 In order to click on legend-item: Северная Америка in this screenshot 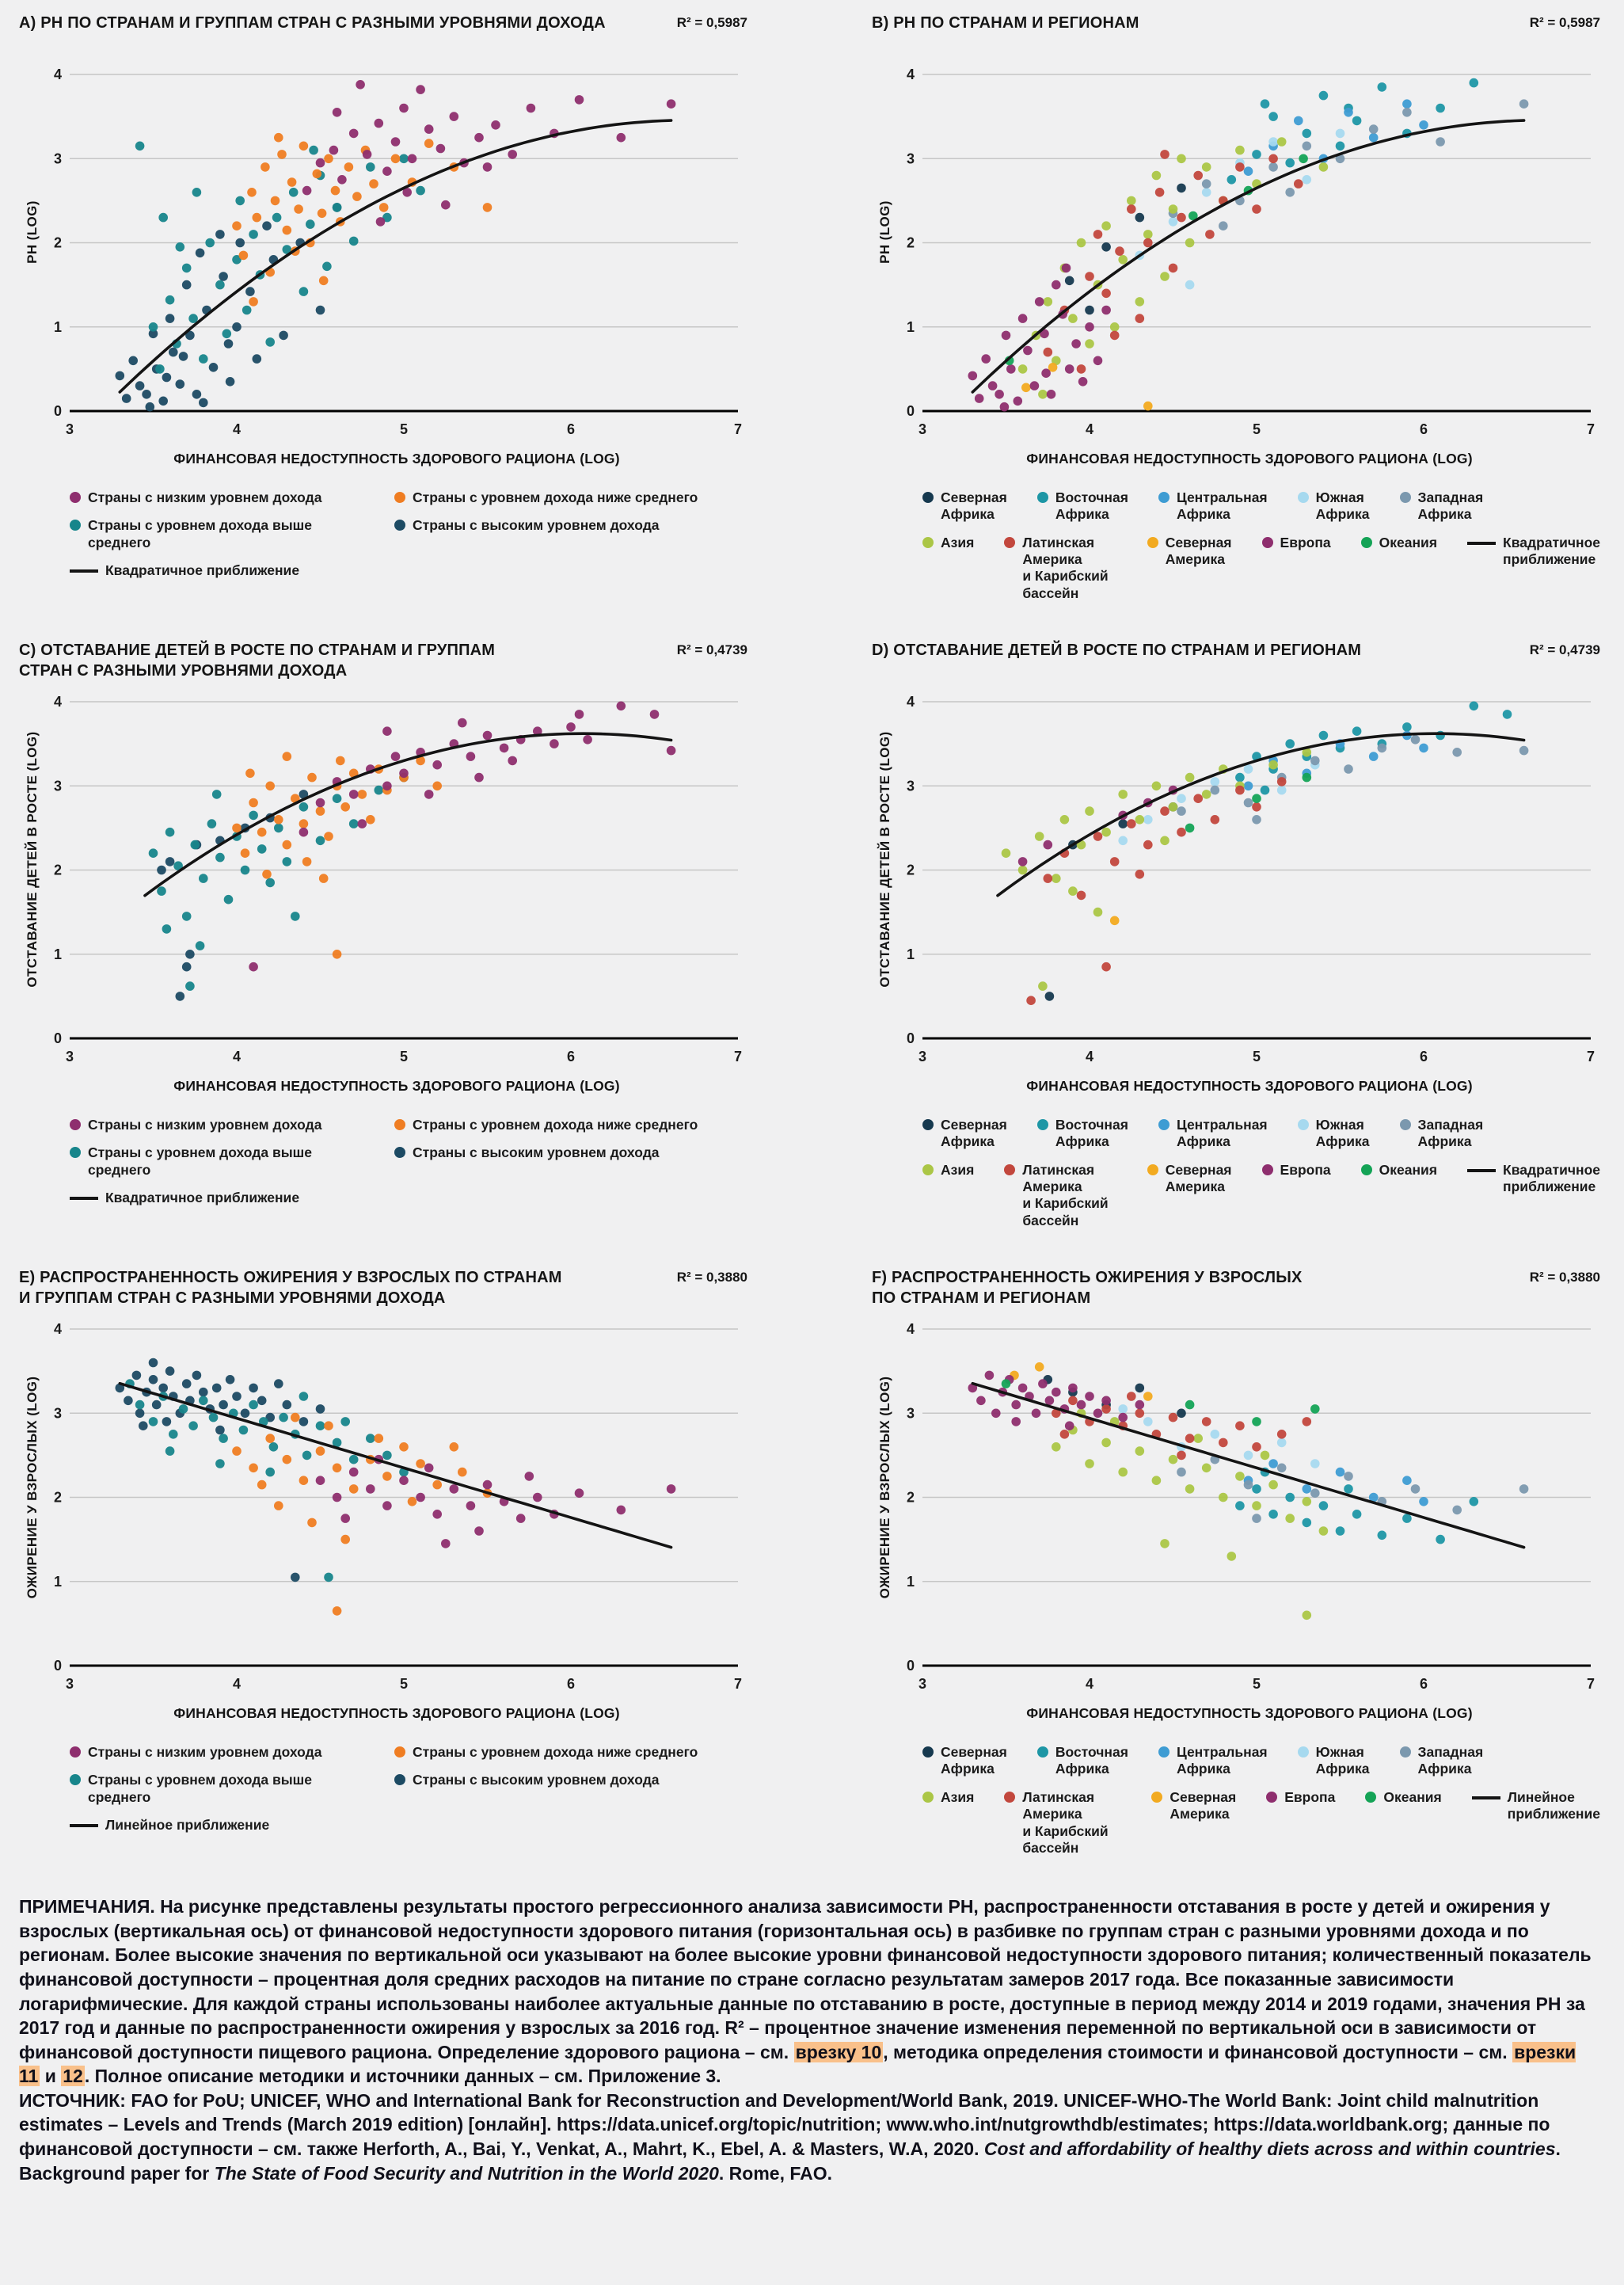, I will do `click(1194, 1806)`.